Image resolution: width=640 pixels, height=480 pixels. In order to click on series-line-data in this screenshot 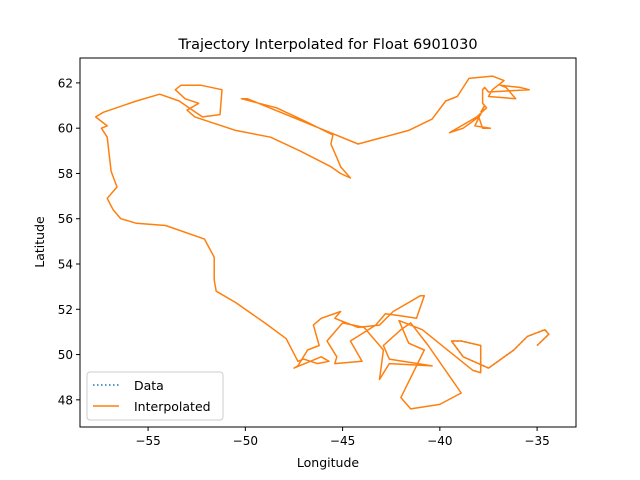, I will do `click(500, 351)`.